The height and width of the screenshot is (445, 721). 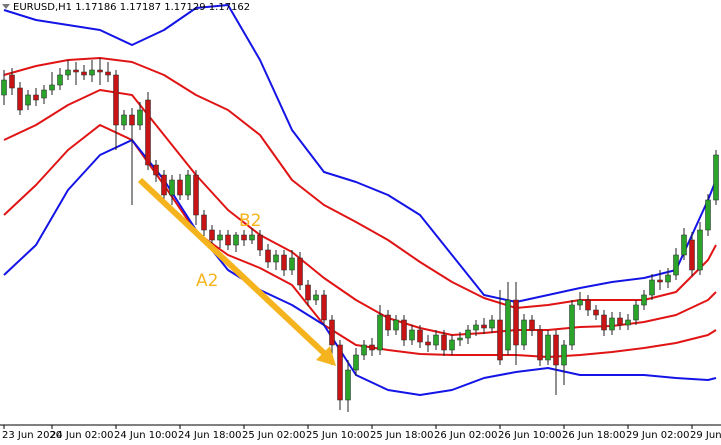 I want to click on x-tick-label: 29 Jun 10:00, so click(x=705, y=435).